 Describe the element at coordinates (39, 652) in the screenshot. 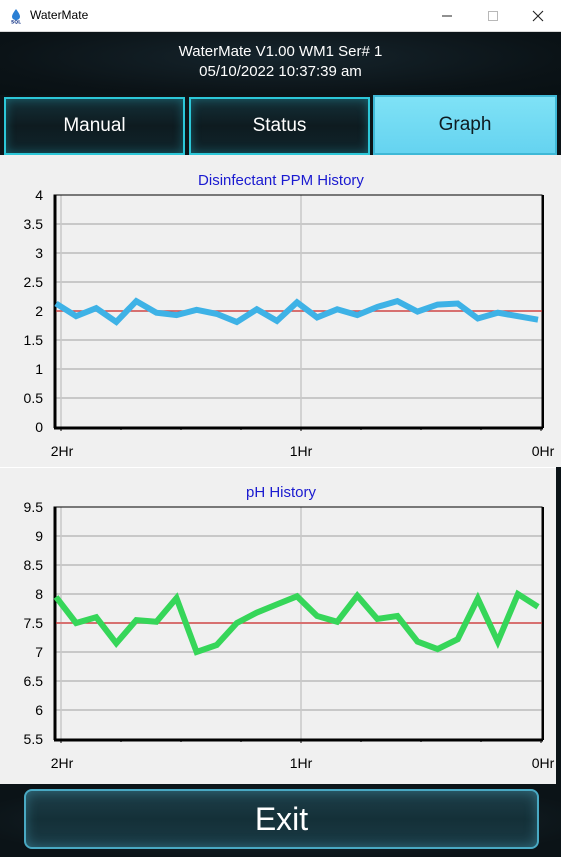

I see `y-tick-label: 7` at that location.